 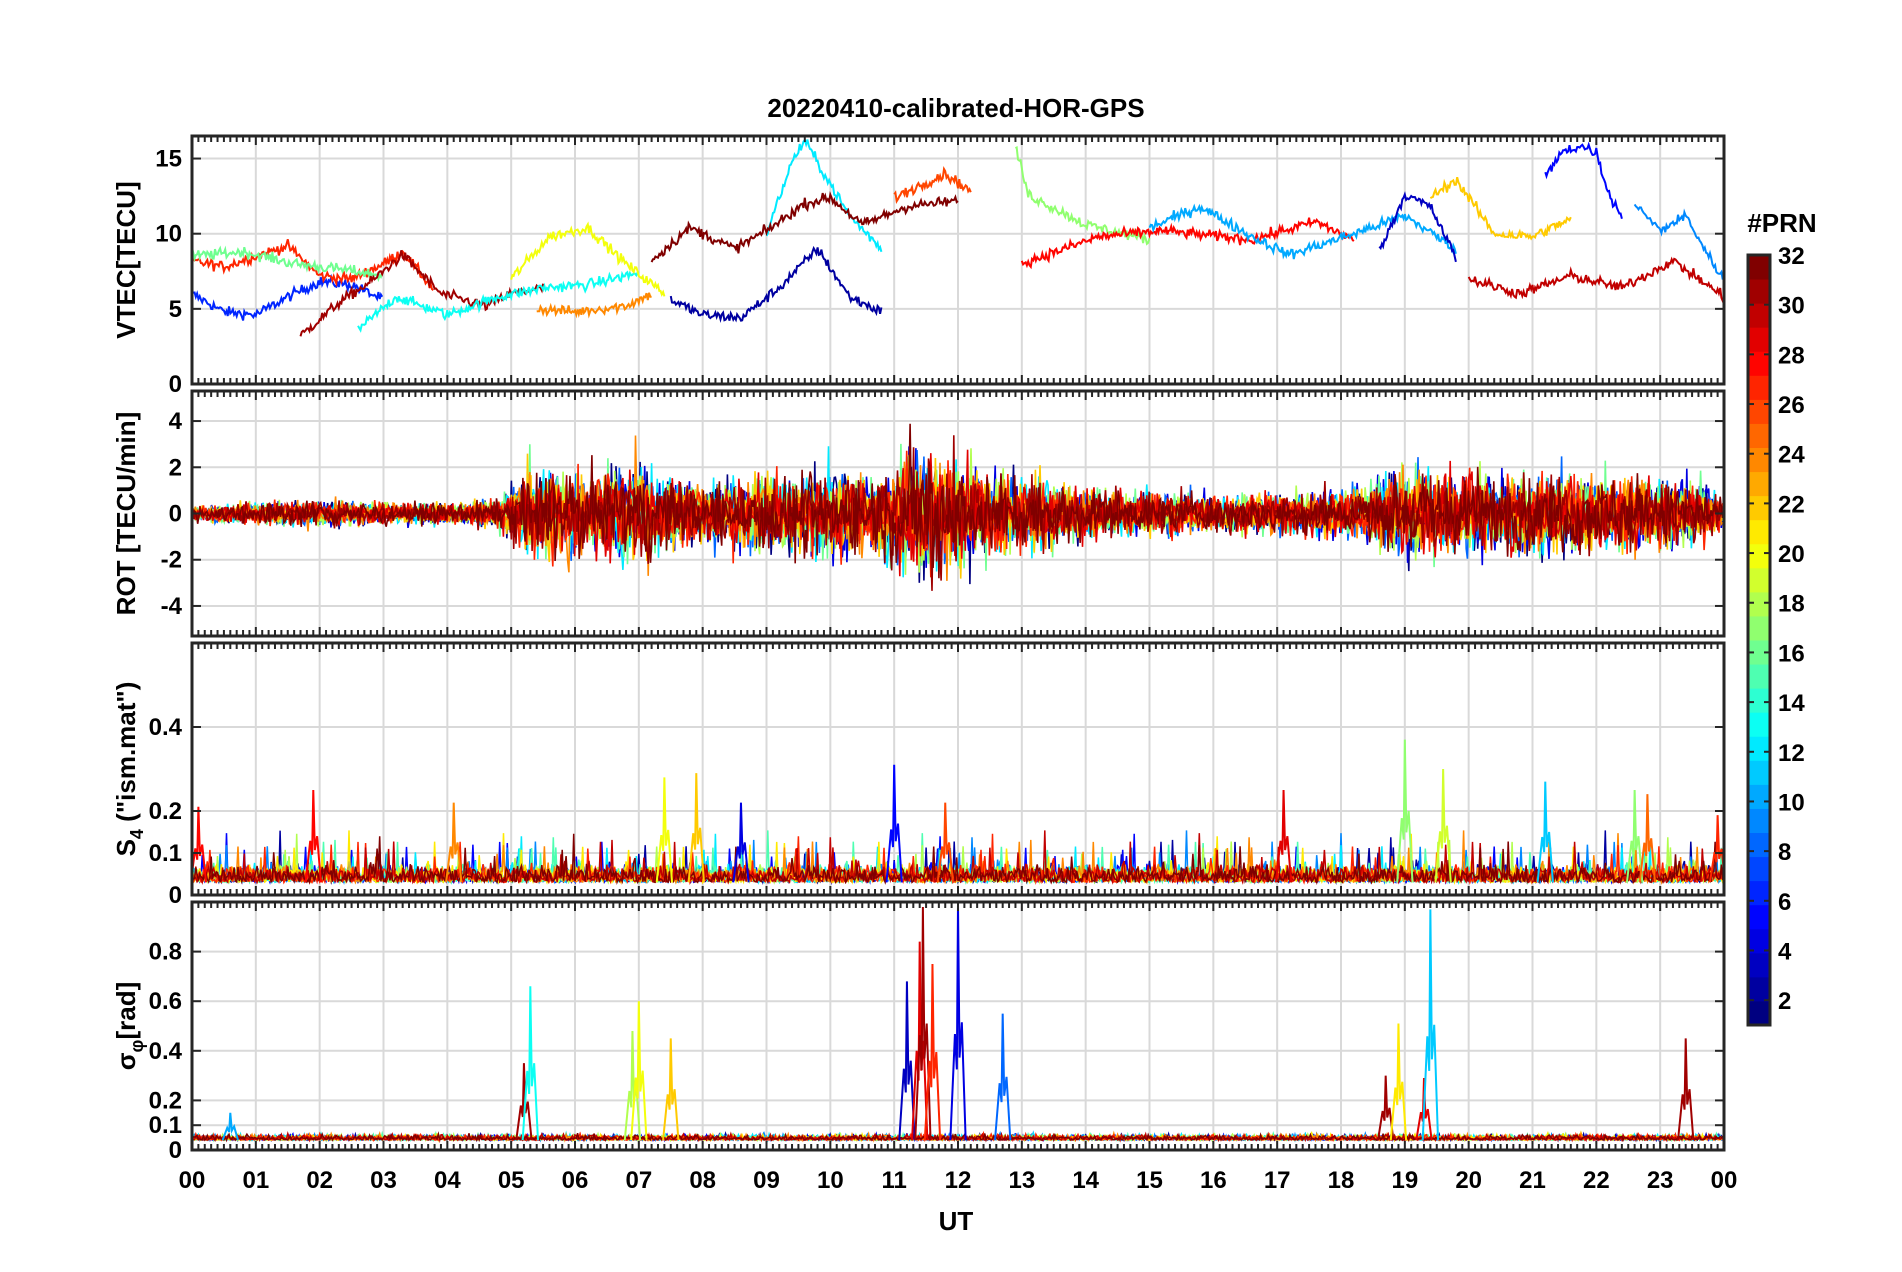 What do you see at coordinates (1277, 1180) in the screenshot?
I see `x-tick-label: 17` at bounding box center [1277, 1180].